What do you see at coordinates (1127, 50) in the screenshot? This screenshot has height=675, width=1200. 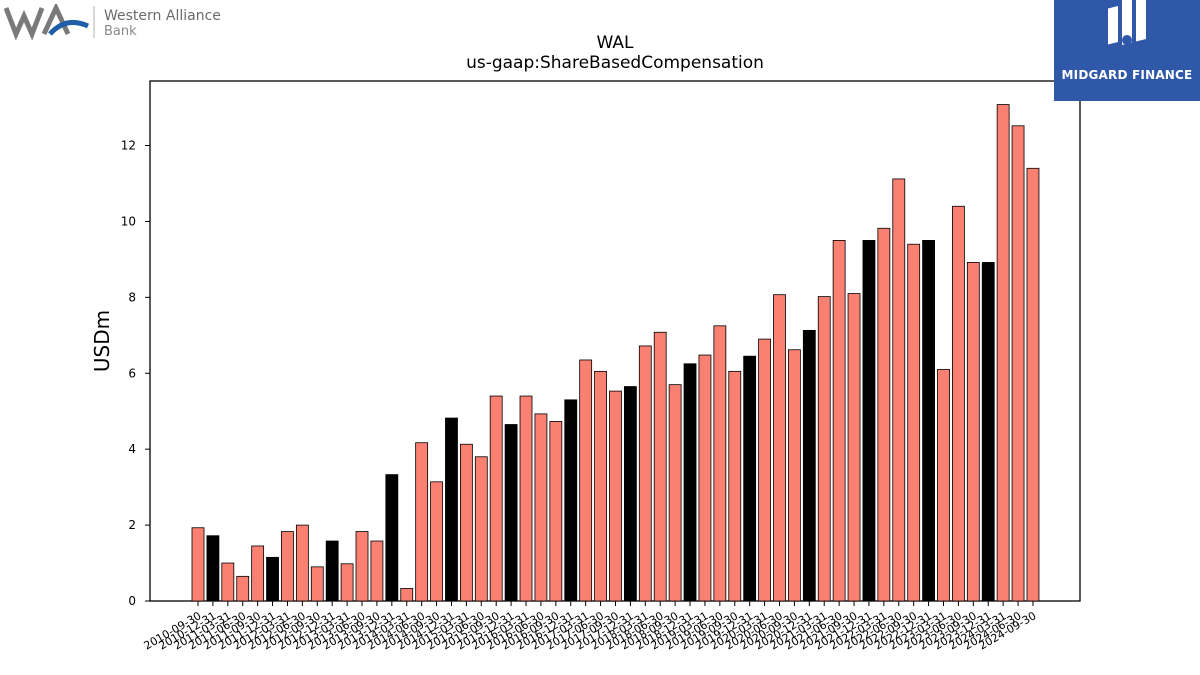 I see `midgard-finance-logo: MIDGARD FINANCE` at bounding box center [1127, 50].